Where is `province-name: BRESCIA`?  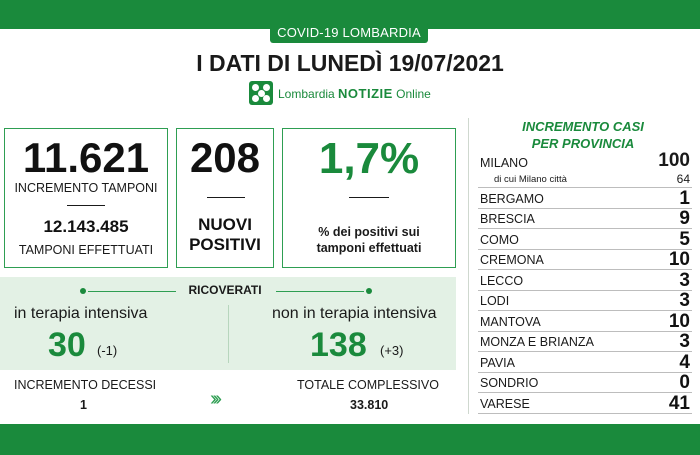 province-name: BRESCIA is located at coordinates (507, 219).